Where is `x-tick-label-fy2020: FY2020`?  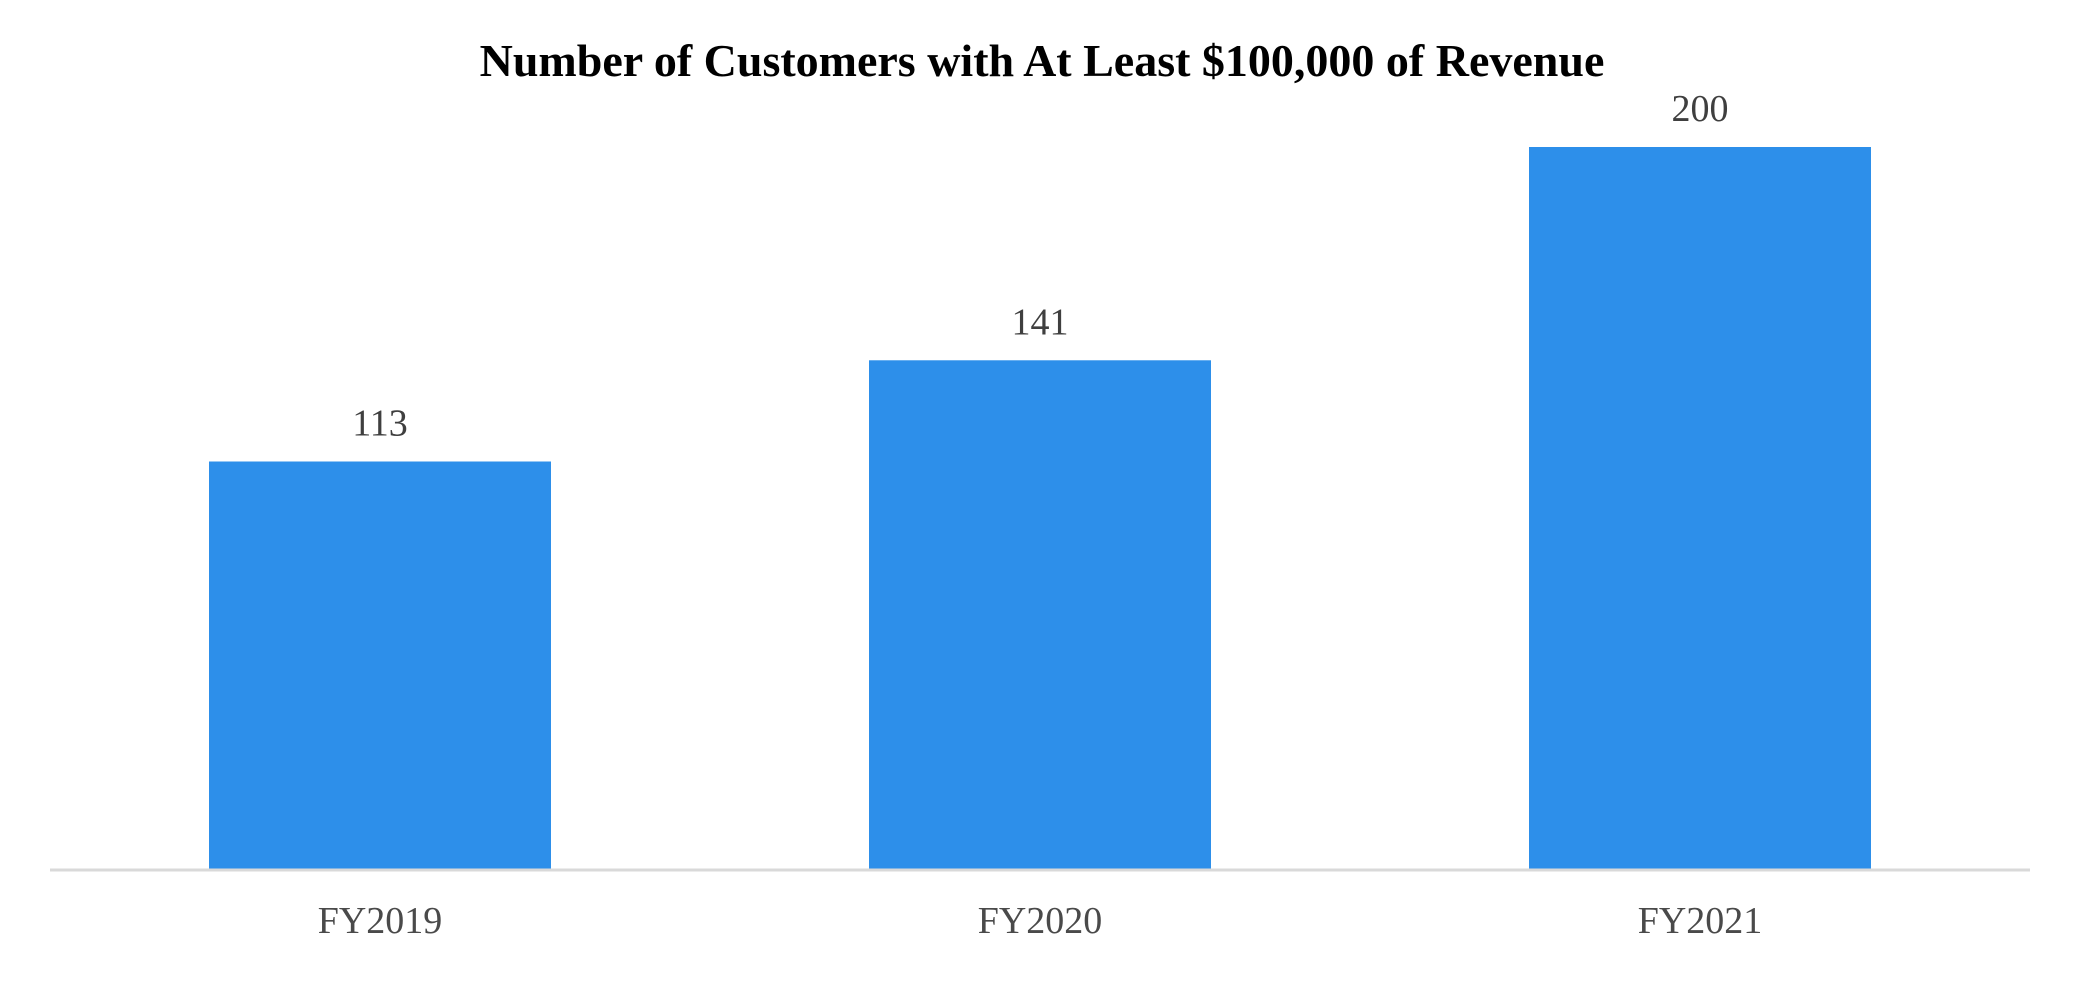 x-tick-label-fy2020: FY2020 is located at coordinates (1040, 921).